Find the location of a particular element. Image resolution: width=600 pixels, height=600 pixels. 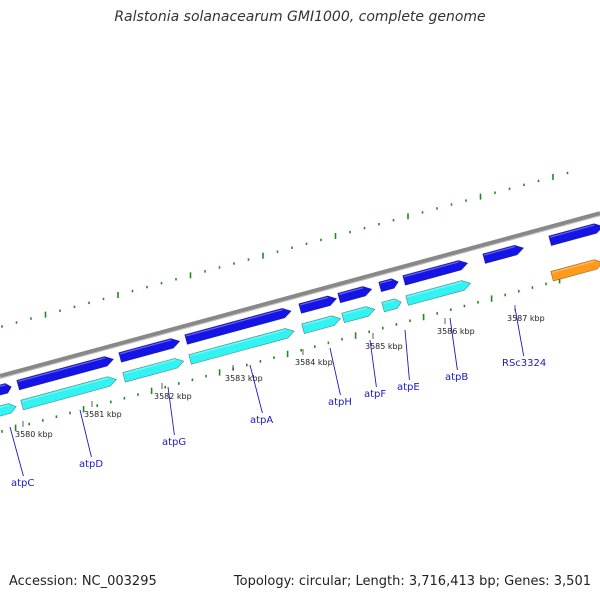

gene-label: atpD is located at coordinates (91, 464).